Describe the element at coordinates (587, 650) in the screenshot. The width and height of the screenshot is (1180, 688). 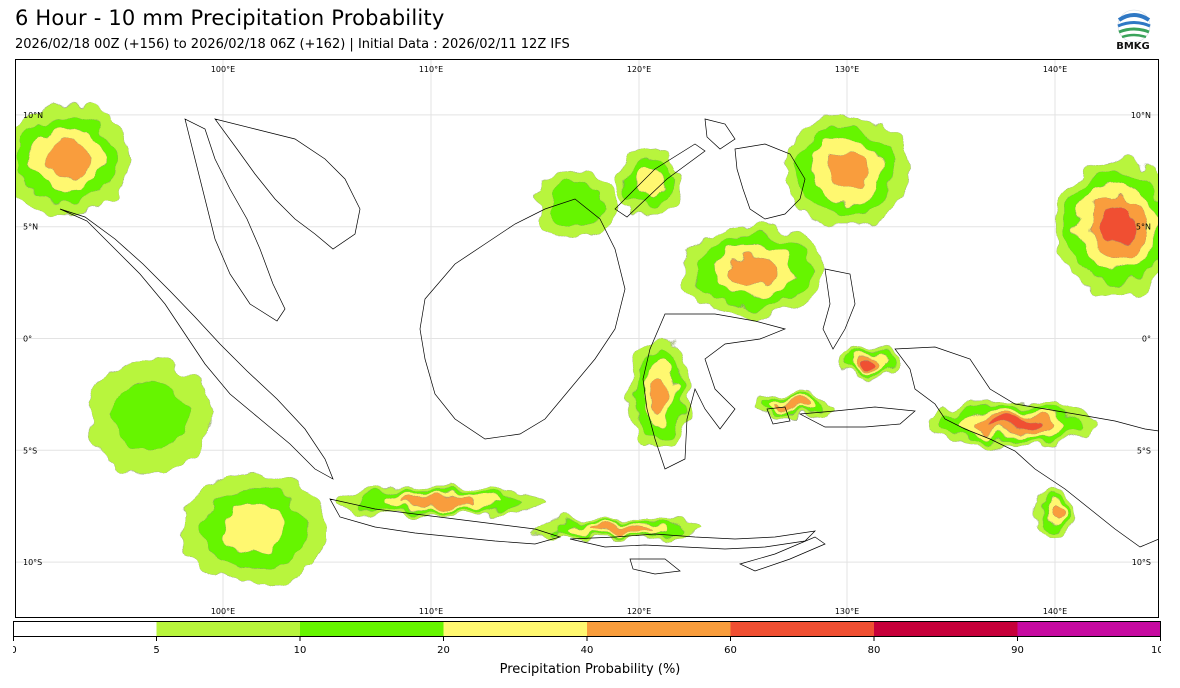
I see `colorbar-tick-label: 40` at that location.